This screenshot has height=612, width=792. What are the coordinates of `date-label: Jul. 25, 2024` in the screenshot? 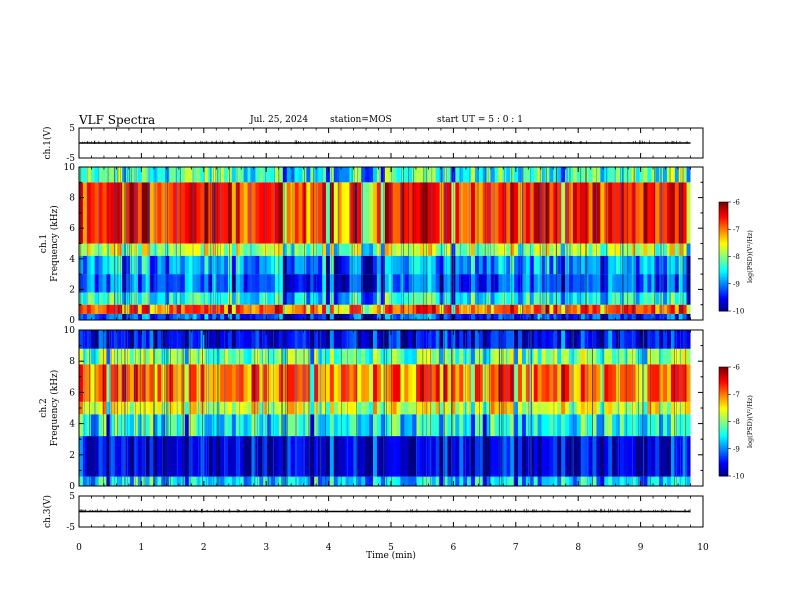 It's located at (279, 120).